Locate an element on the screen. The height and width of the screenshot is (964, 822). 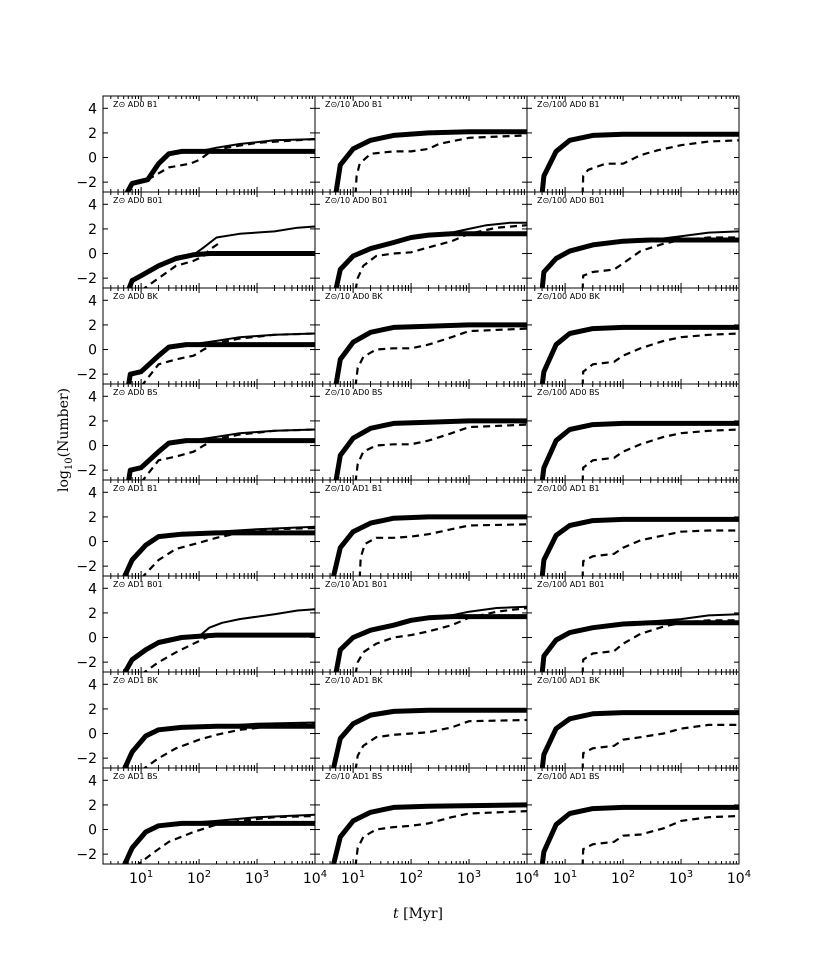
panel: Z⊙/100 AD0 B1 is located at coordinates (633, 144).